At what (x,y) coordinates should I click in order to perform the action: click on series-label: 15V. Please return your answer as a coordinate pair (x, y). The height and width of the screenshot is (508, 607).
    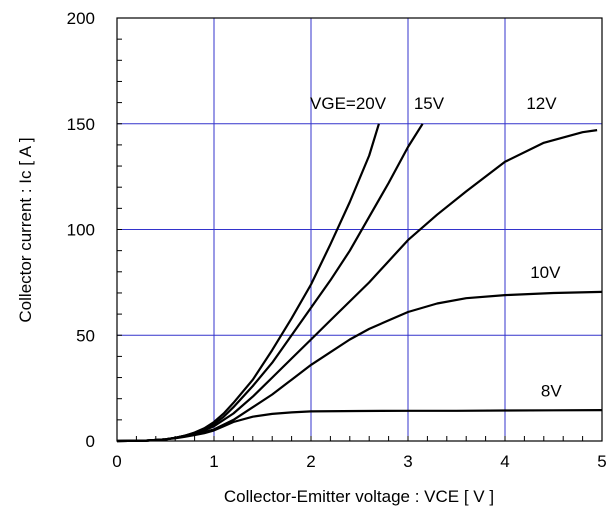
    Looking at the image, I should click on (429, 103).